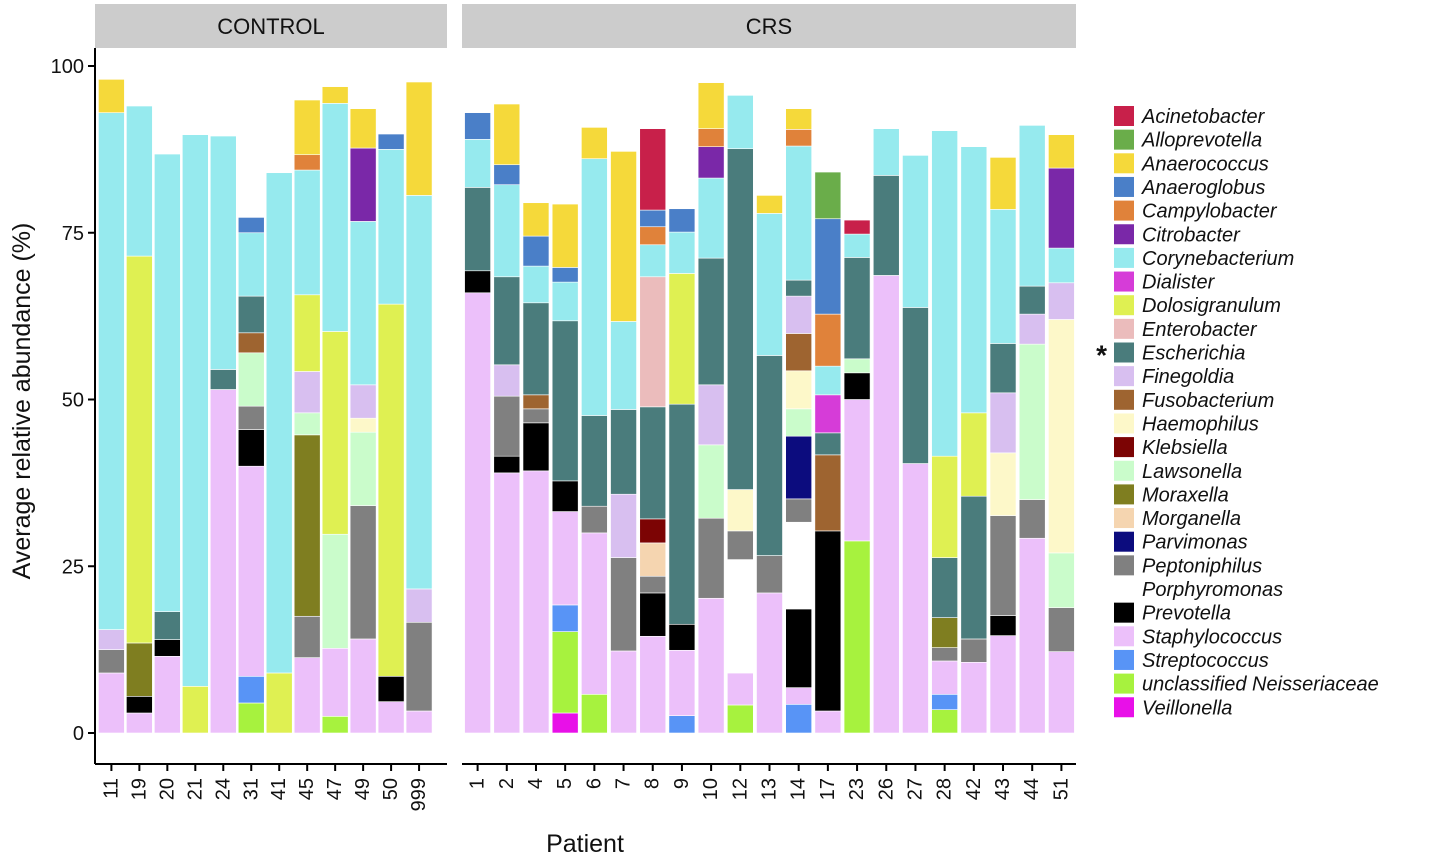  Describe the element at coordinates (682, 724) in the screenshot. I see `bar-segment-streptococcus` at that location.